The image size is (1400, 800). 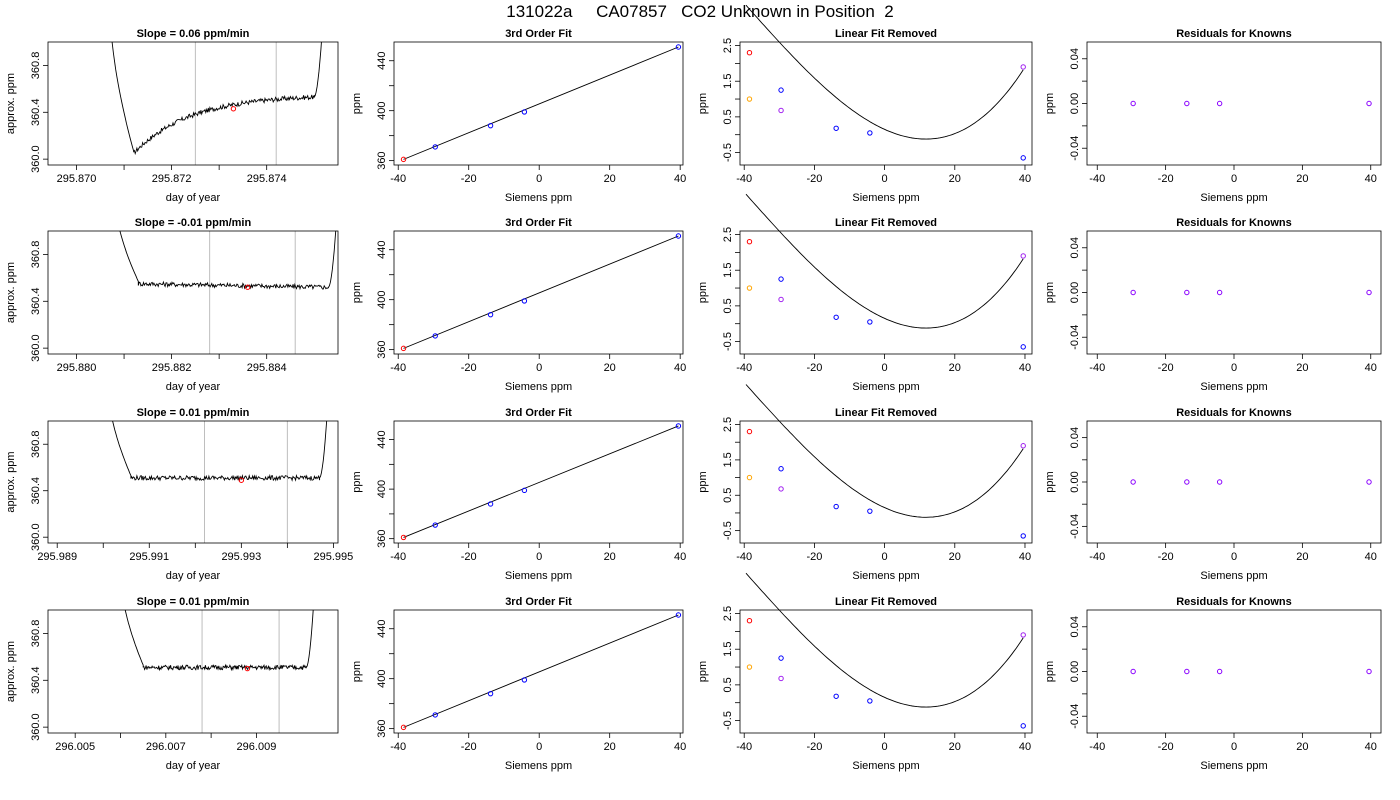 I want to click on resid-title: Residuals for Knowns, so click(x=1234, y=223).